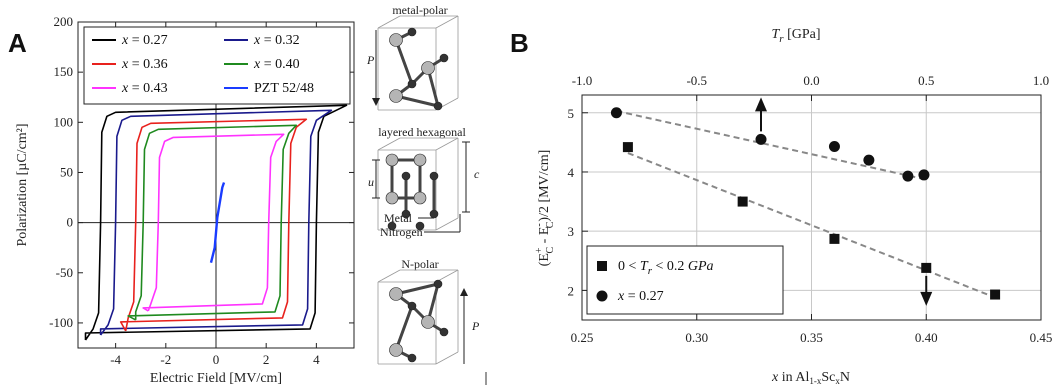  What do you see at coordinates (571, 113) in the screenshot?
I see `chart-b-y-tick-label: 5` at bounding box center [571, 113].